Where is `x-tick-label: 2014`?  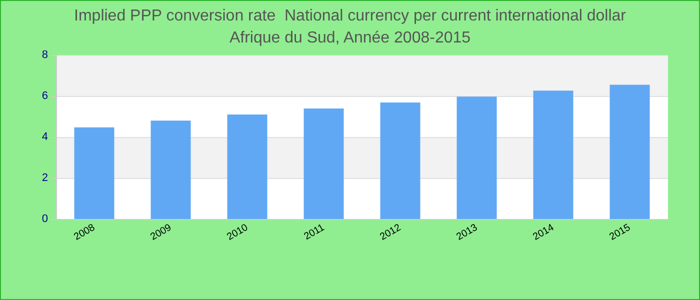 x-tick-label: 2014 is located at coordinates (543, 232).